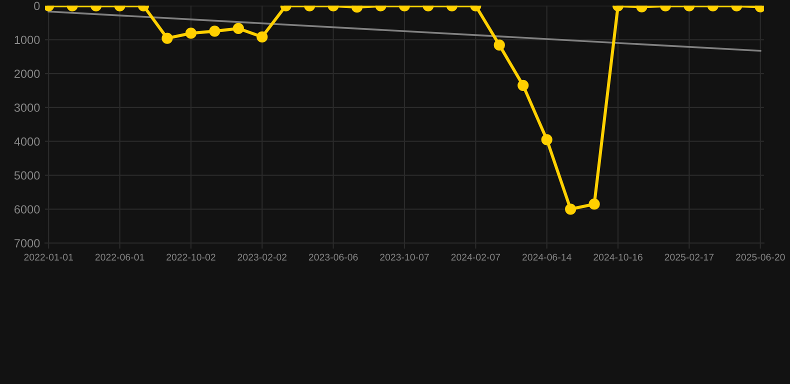 Image resolution: width=790 pixels, height=384 pixels. Describe the element at coordinates (262, 257) in the screenshot. I see `x-tick-label: 2023-02-02` at that location.